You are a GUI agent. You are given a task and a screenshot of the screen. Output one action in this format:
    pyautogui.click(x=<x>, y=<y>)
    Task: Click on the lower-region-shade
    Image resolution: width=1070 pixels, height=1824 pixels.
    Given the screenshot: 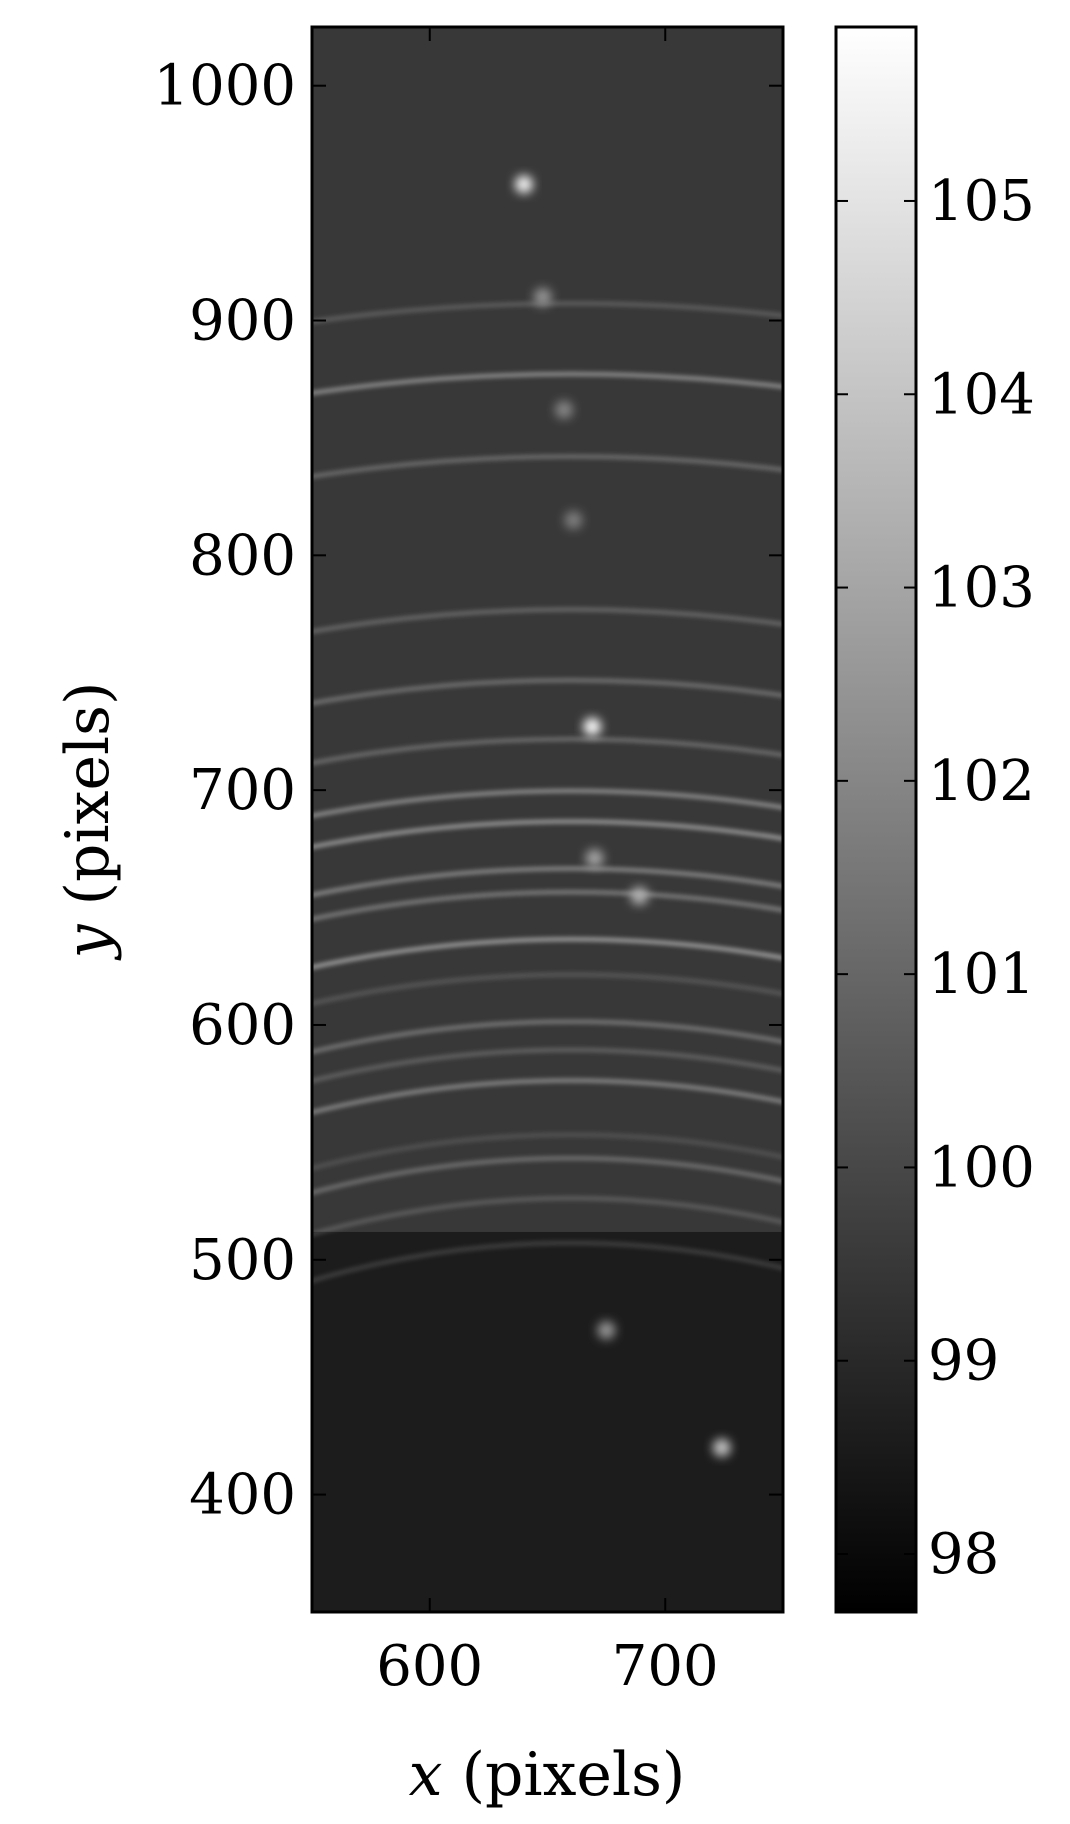 What is the action you would take?
    pyautogui.click(x=547, y=1421)
    